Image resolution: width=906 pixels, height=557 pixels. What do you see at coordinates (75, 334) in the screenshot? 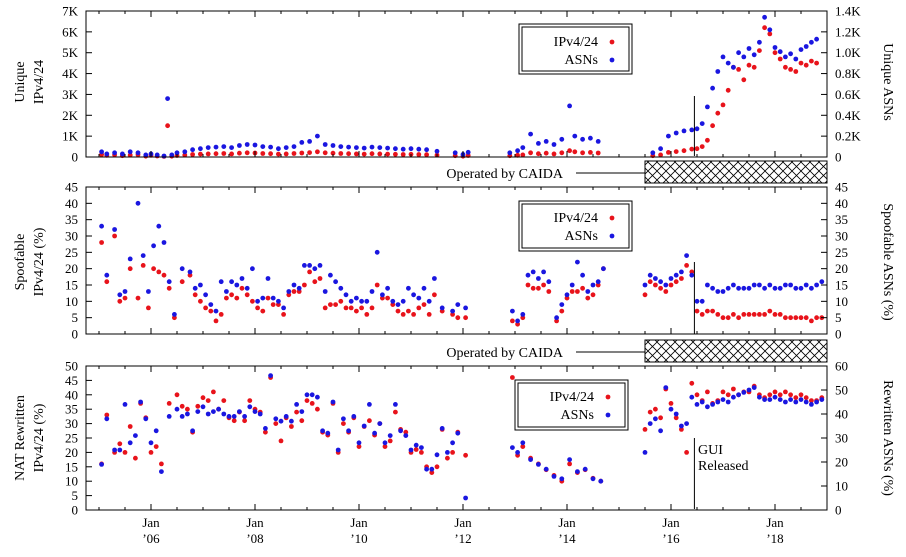
I see `ytick-left-label: 0` at bounding box center [75, 334].